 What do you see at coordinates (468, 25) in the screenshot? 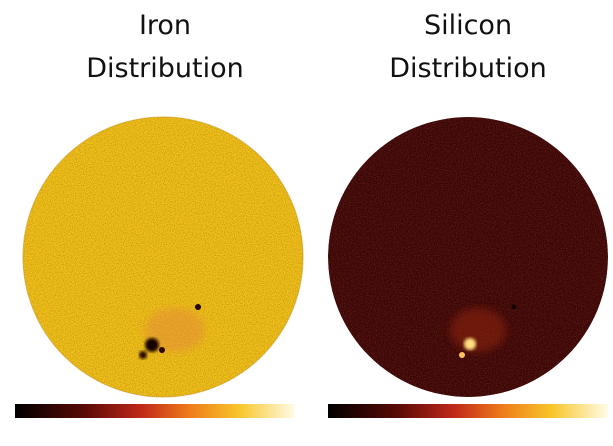
I see `panel-title: Silicon` at bounding box center [468, 25].